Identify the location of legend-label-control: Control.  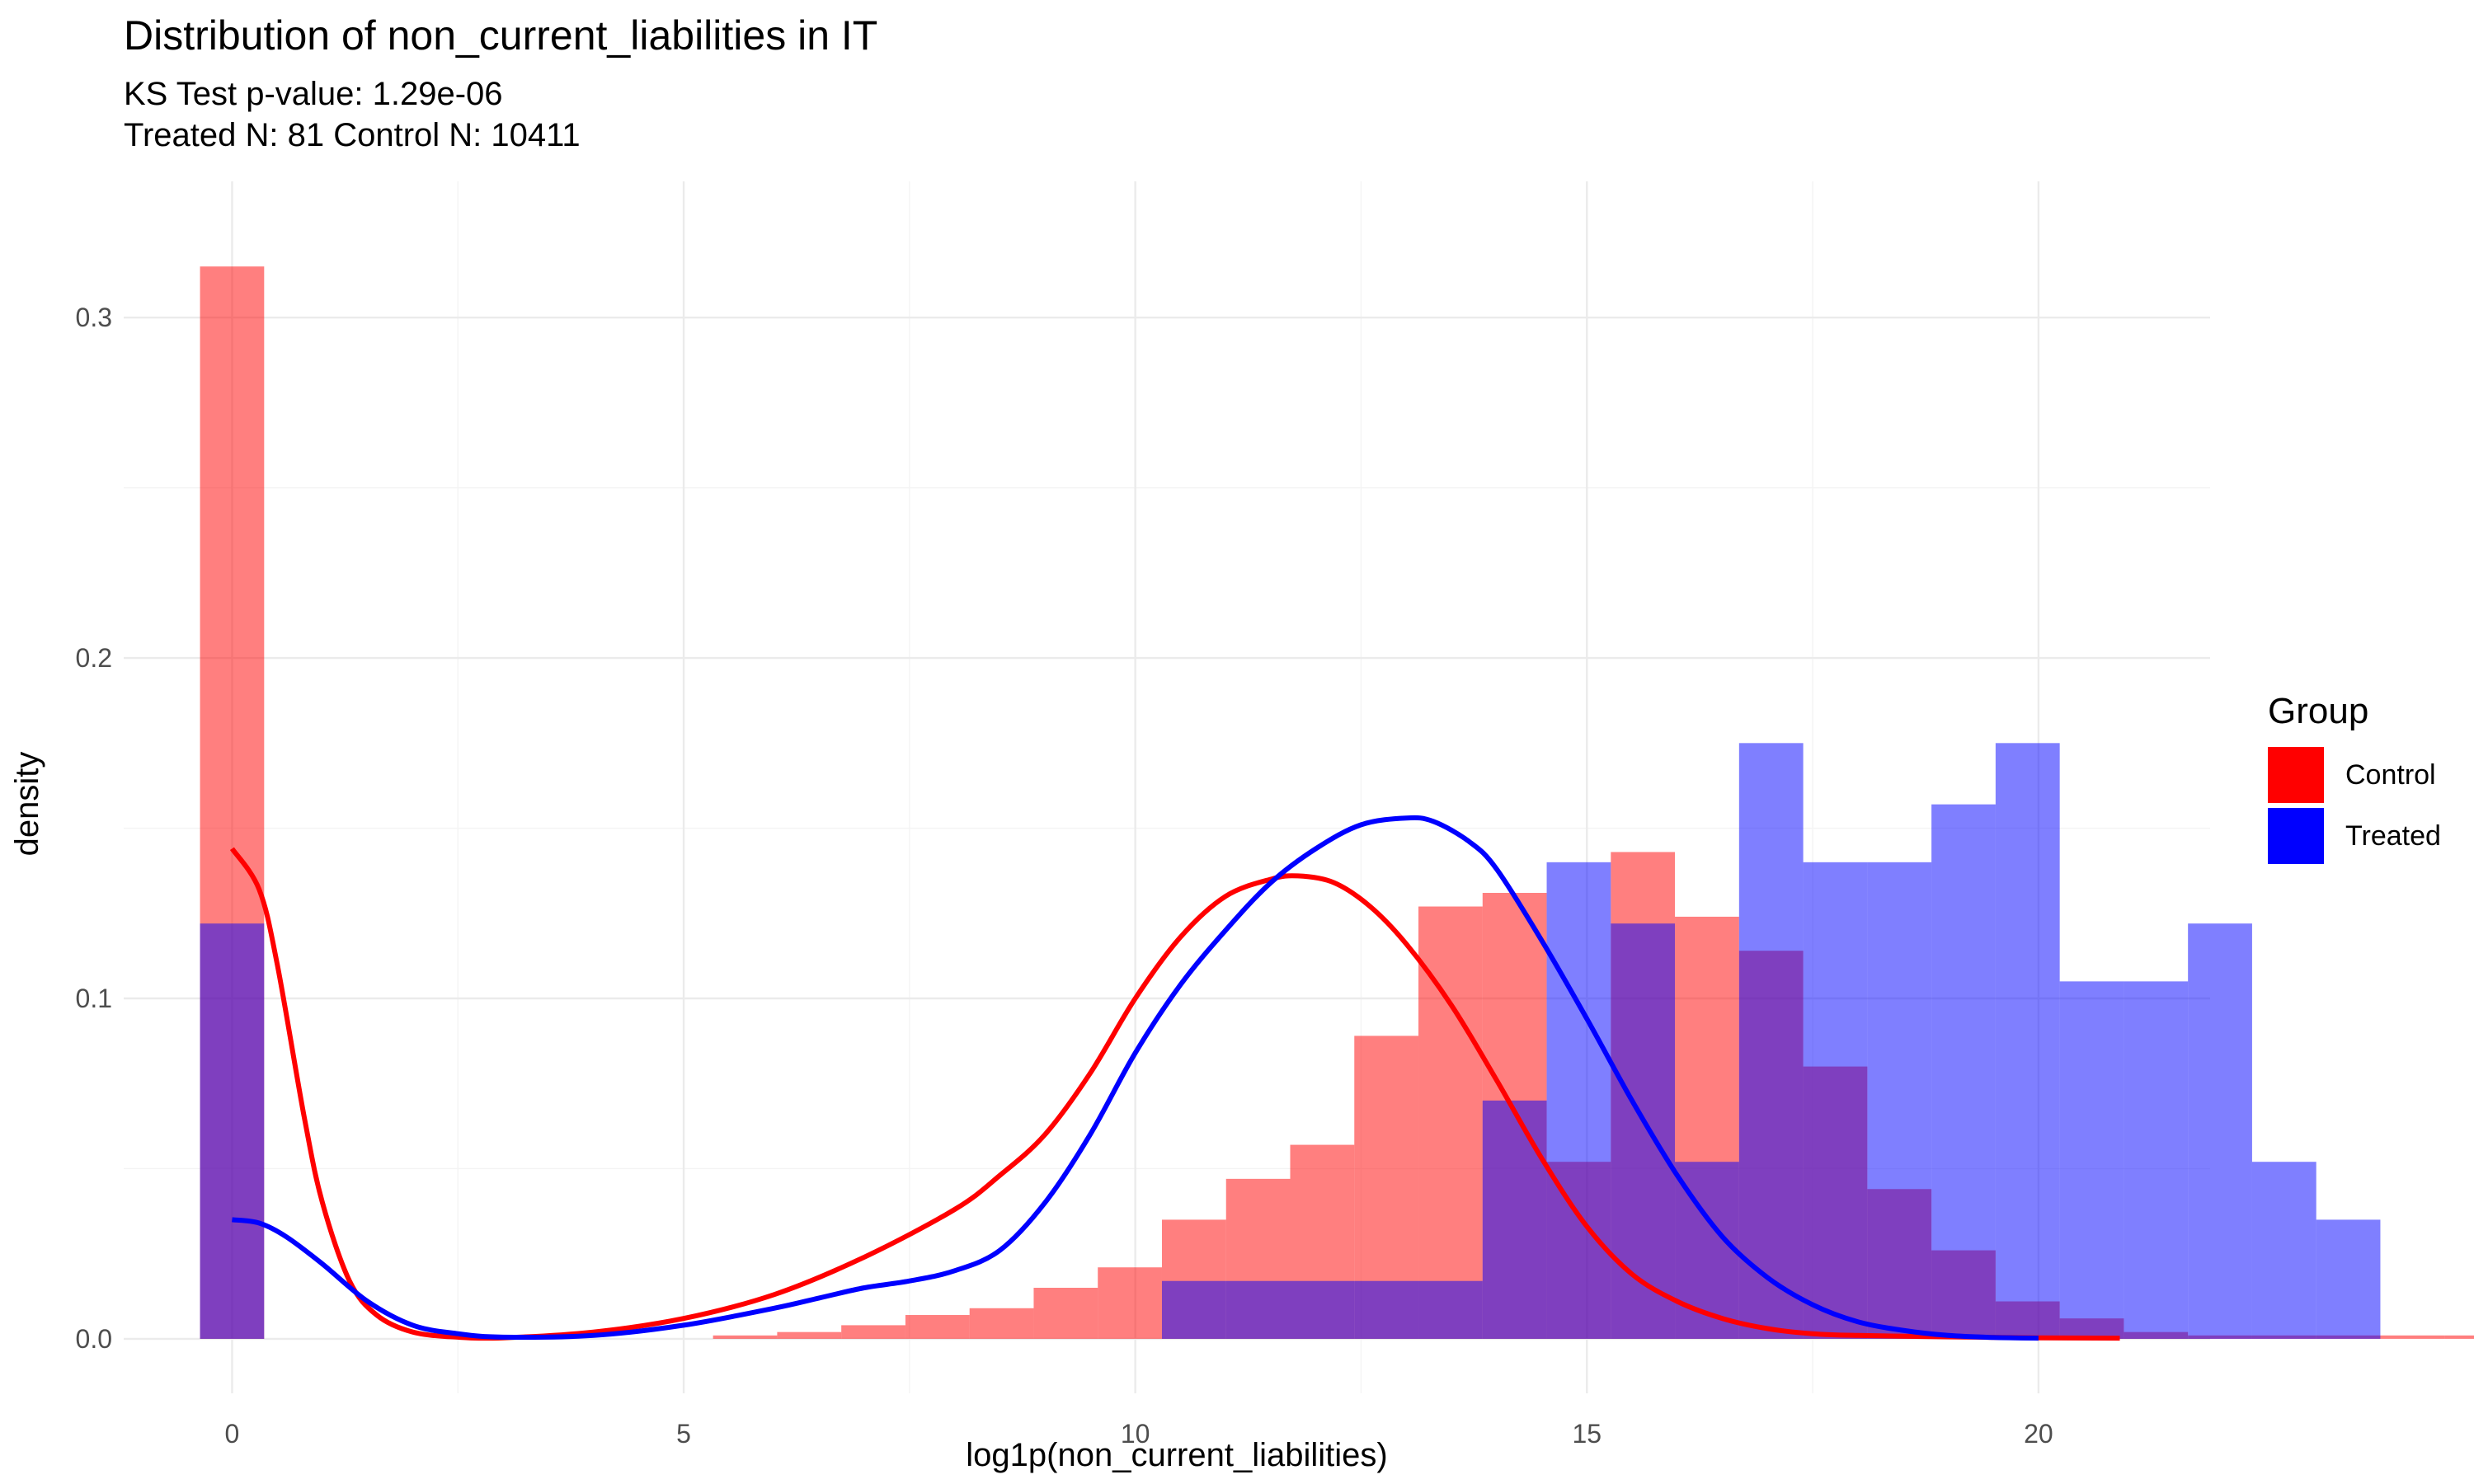
(2390, 774).